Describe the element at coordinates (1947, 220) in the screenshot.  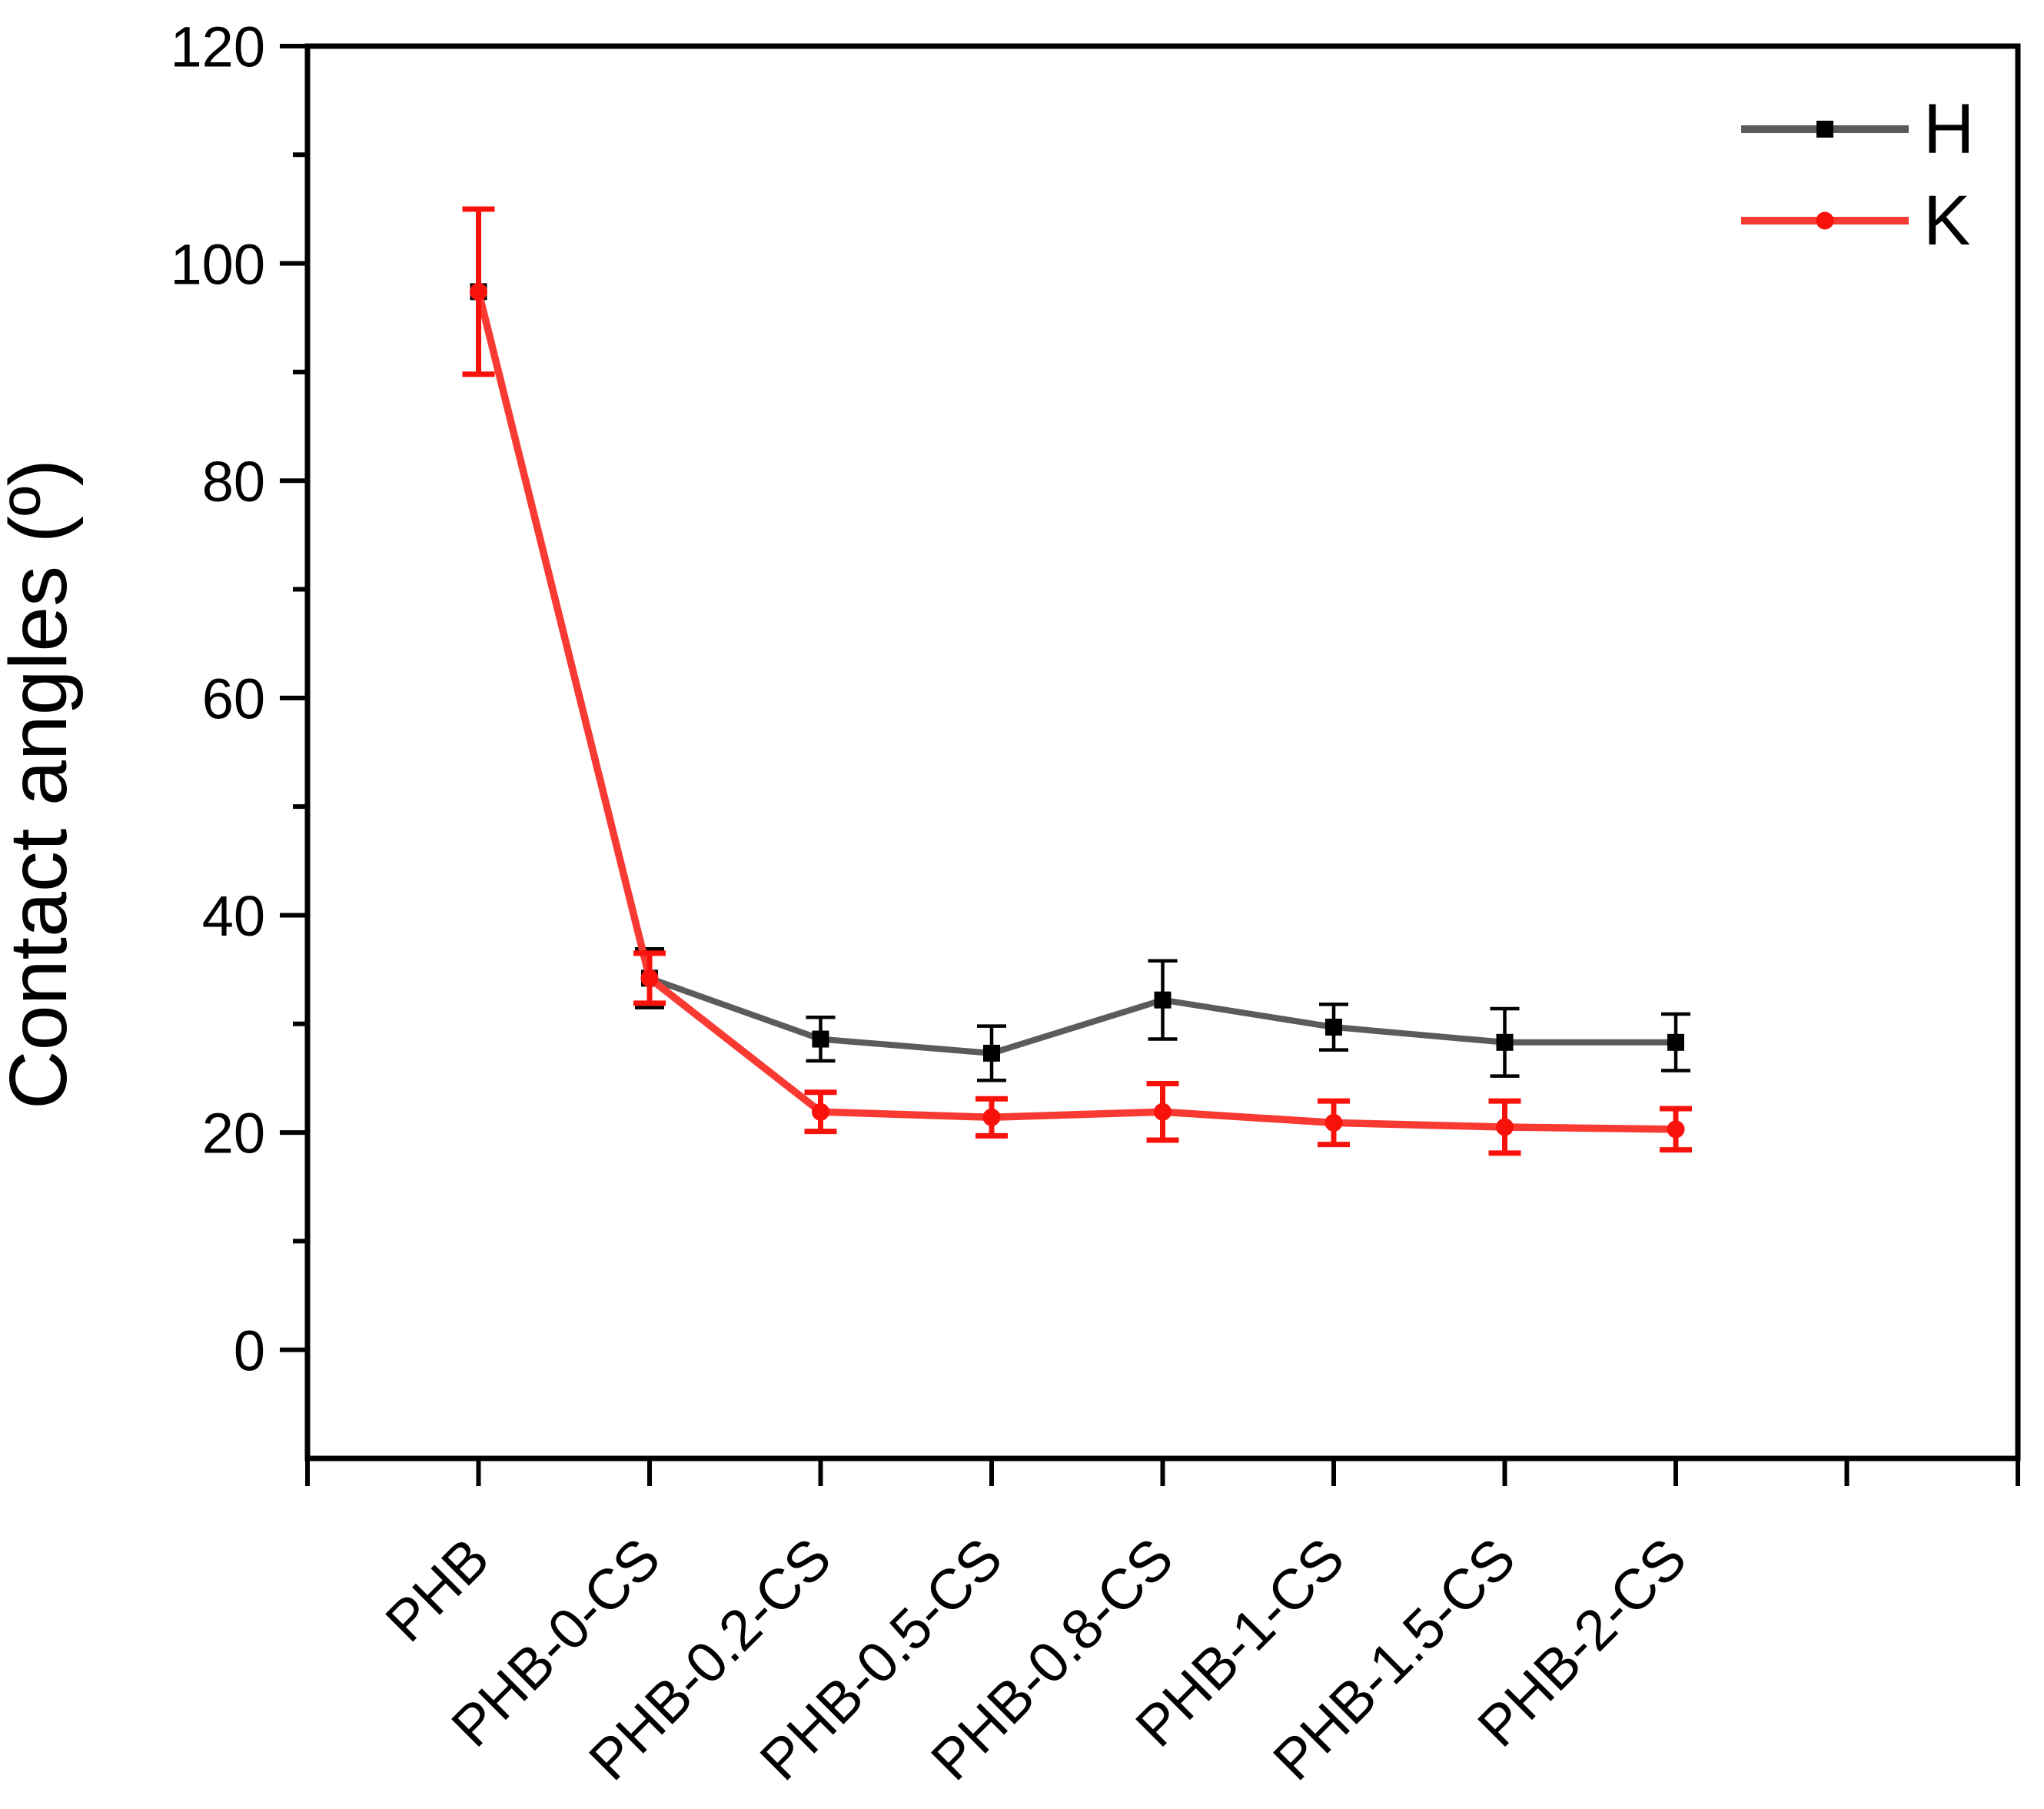
I see `legend-label-k: K` at that location.